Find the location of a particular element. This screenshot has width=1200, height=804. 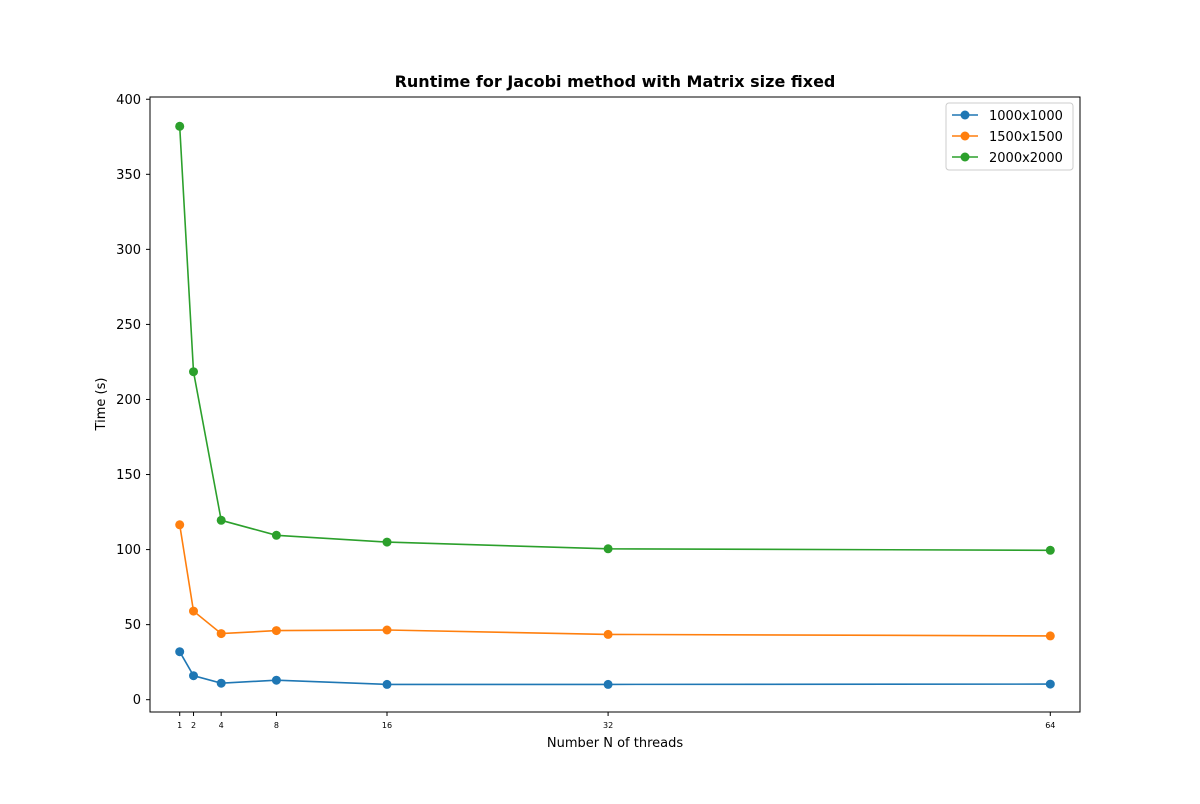

legend-label: 1500x1500 is located at coordinates (1026, 137).